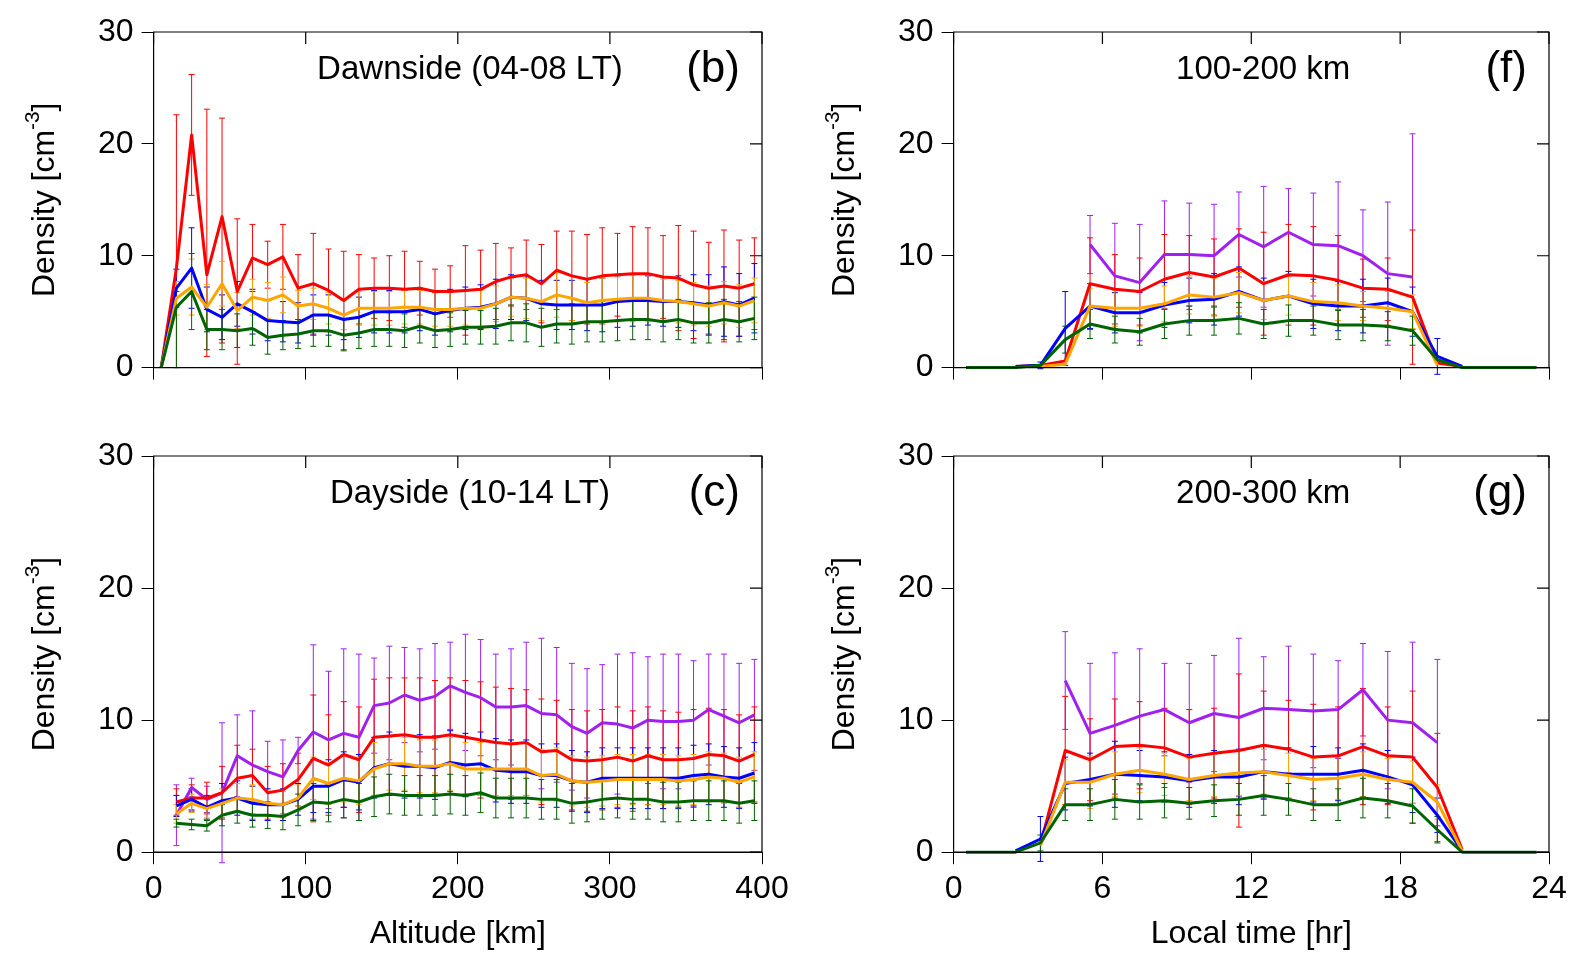 Image resolution: width=1583 pixels, height=965 pixels. I want to click on x-tick-label: 200, so click(458, 887).